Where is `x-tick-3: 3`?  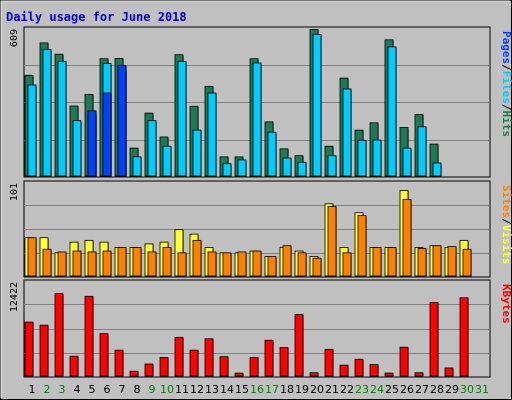 x-tick-3: 3 is located at coordinates (62, 389).